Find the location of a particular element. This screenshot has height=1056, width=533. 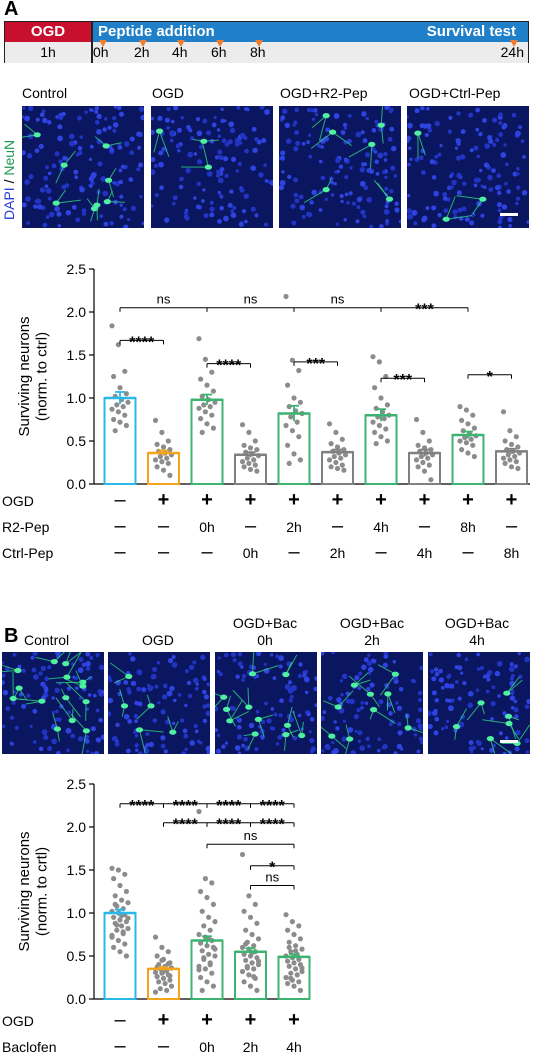

panel-b-image-label-bac2h: OGD+Bac 2h is located at coordinates (372, 631).